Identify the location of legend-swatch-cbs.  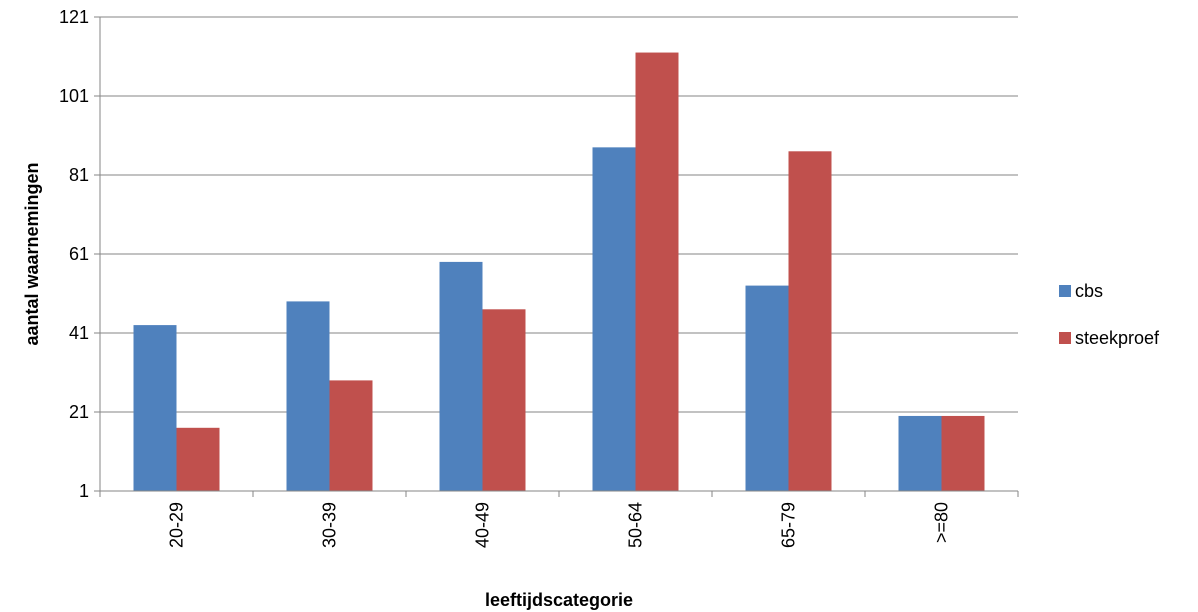
(1065, 291).